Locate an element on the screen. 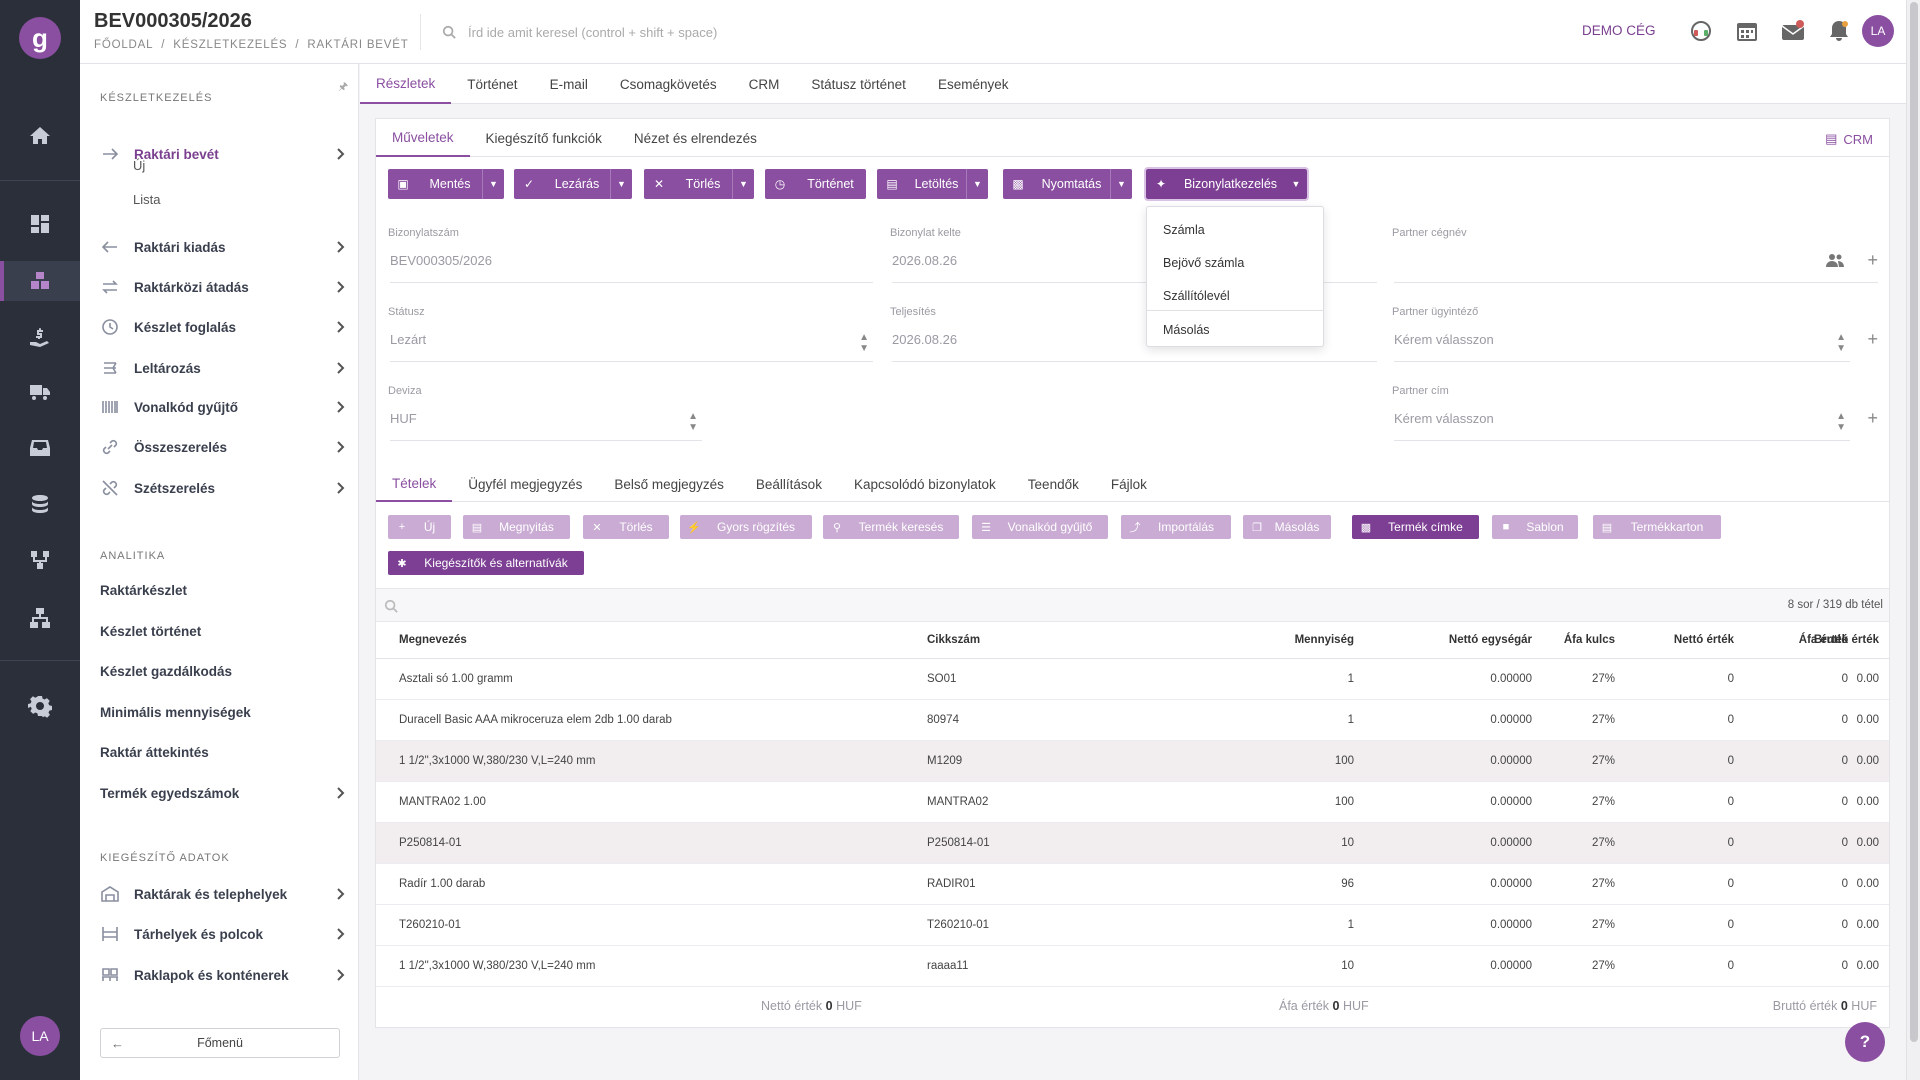 The image size is (1920, 1080). menu-item-szallitolevel: Szállítólevél is located at coordinates (1196, 296).